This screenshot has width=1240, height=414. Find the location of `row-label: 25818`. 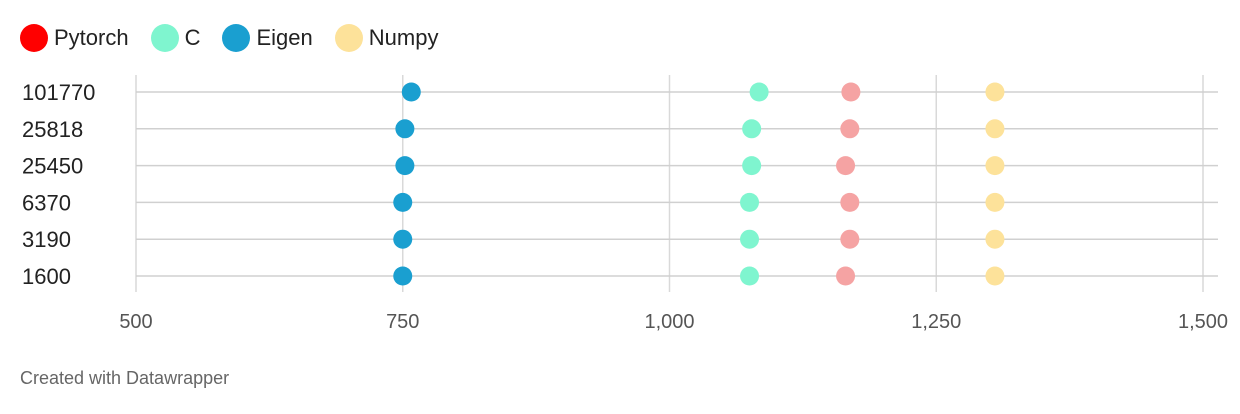

row-label: 25818 is located at coordinates (52, 129).